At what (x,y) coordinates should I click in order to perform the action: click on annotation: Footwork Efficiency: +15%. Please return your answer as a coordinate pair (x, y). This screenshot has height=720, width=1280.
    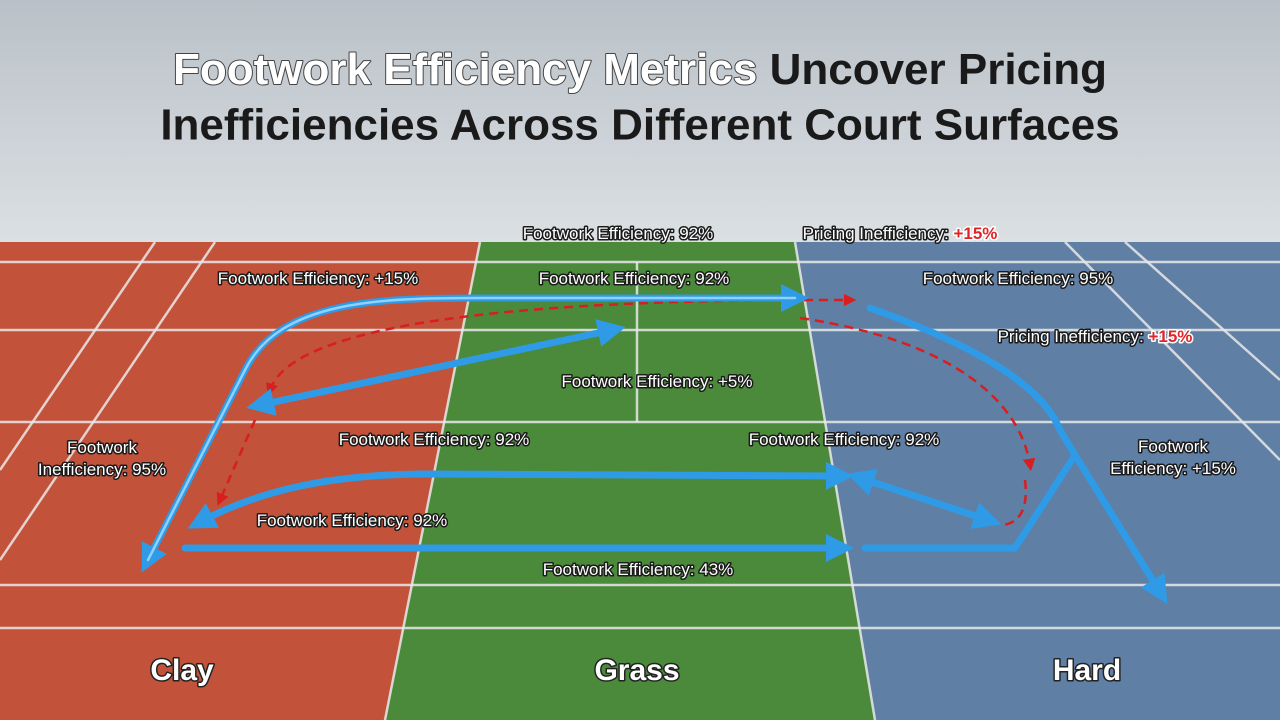
    Looking at the image, I should click on (318, 278).